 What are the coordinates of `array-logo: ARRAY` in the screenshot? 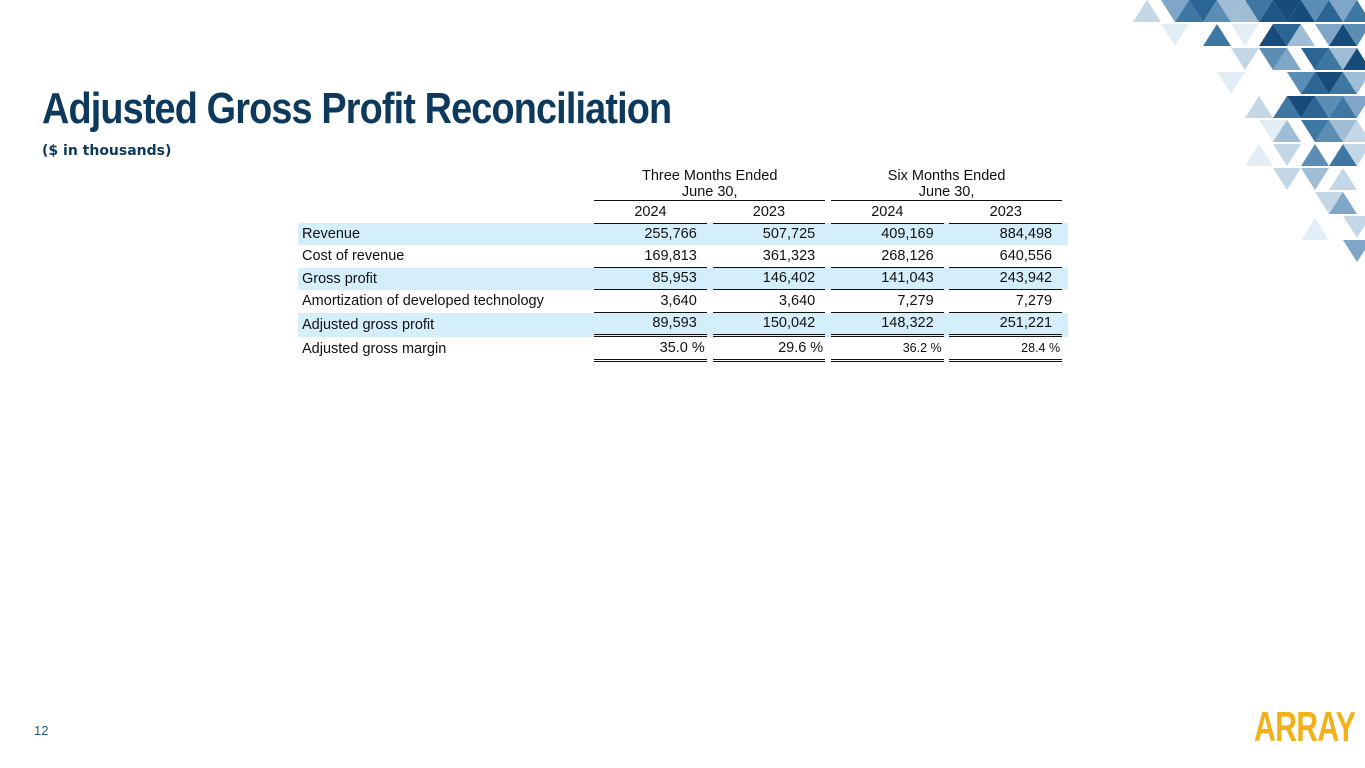 It's located at (1305, 726).